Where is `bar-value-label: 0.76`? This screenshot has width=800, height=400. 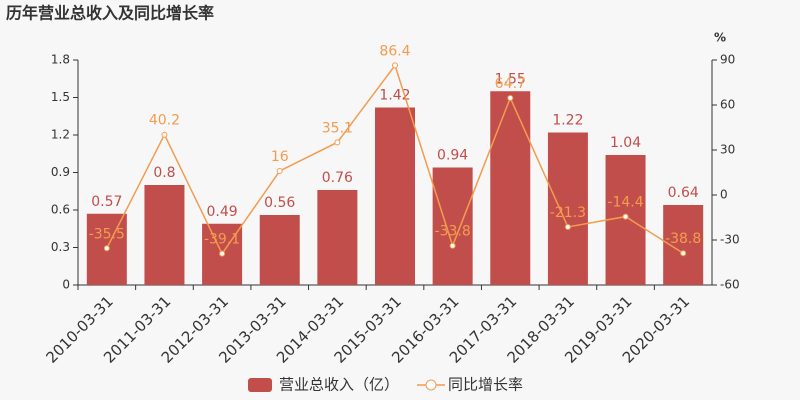 bar-value-label: 0.76 is located at coordinates (337, 178).